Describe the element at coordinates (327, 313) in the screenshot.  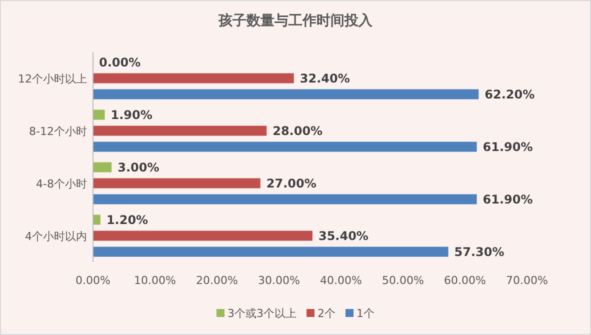
I see `legend-label: 2个` at that location.